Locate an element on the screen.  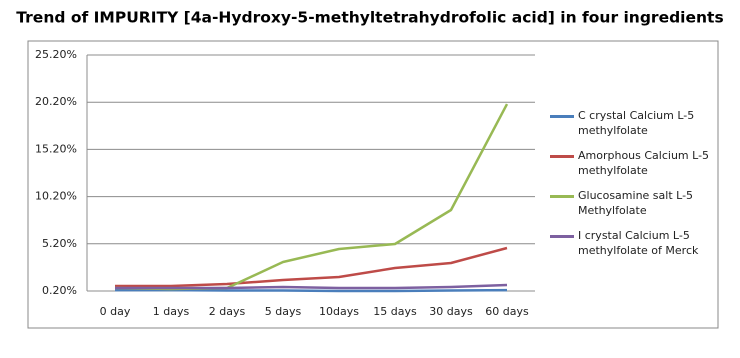
x-tick-label: 1 days is located at coordinates (171, 311).